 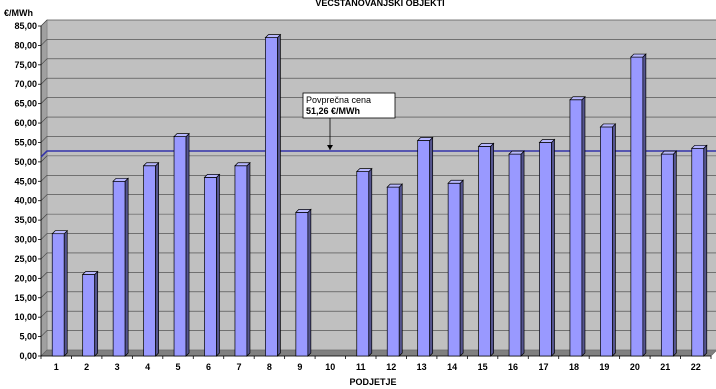 I want to click on y-tick-label: 80,00, so click(x=25, y=45).